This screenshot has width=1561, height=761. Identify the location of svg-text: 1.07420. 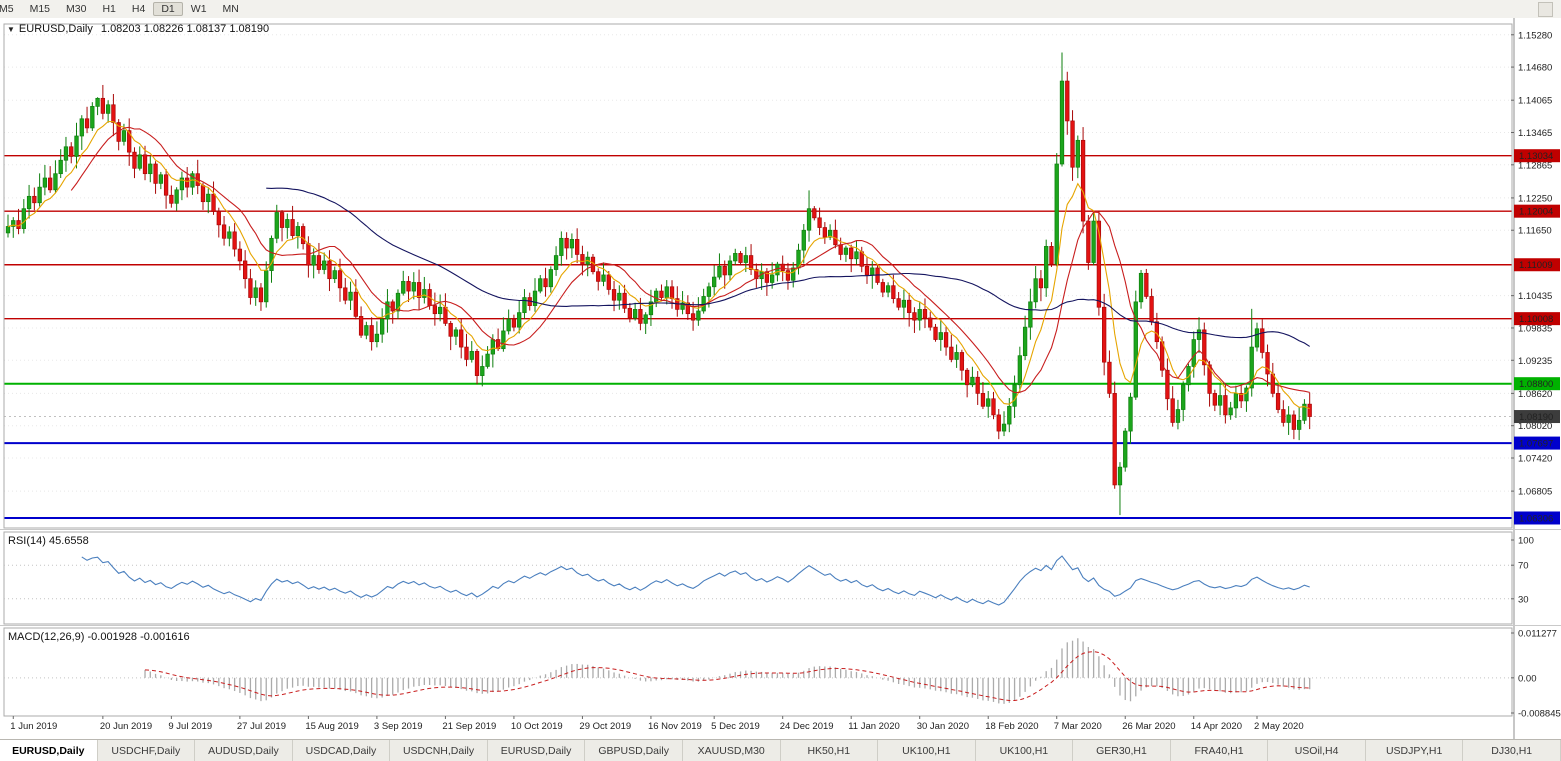
(1535, 459).